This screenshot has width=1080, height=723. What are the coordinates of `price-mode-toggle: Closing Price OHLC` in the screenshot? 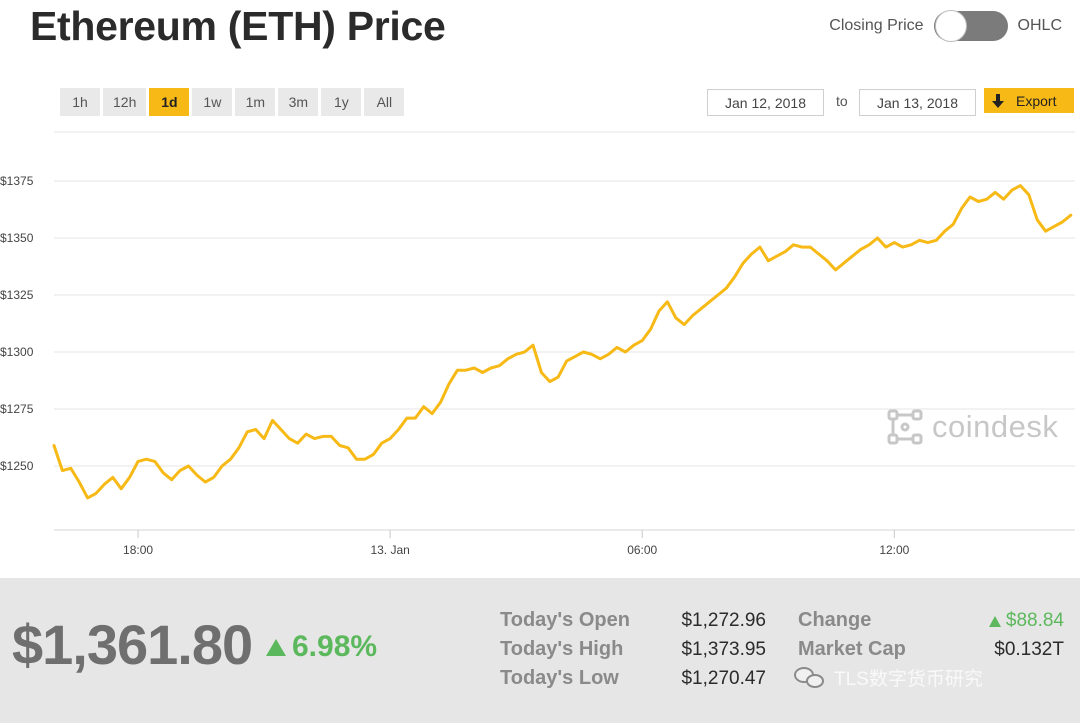 It's located at (945, 26).